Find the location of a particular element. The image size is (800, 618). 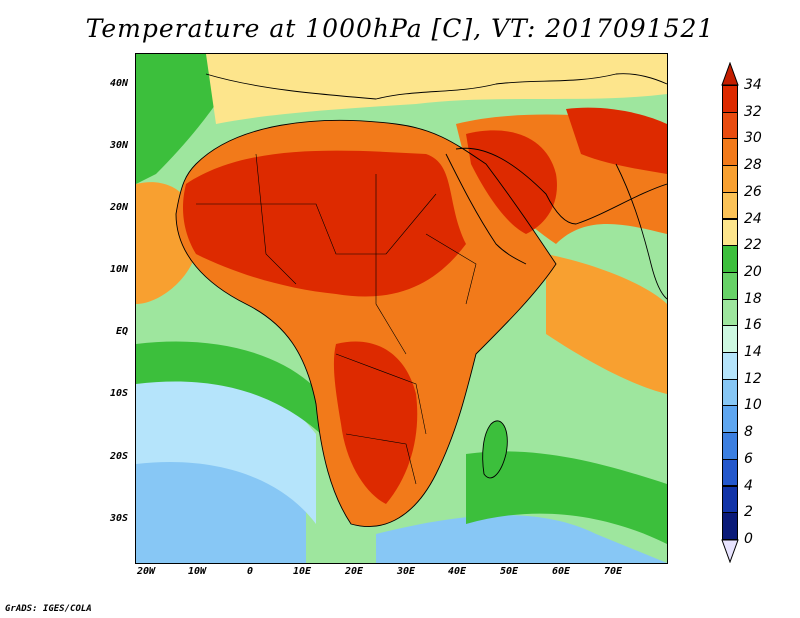

southern-africa-hot-core is located at coordinates (375, 422).